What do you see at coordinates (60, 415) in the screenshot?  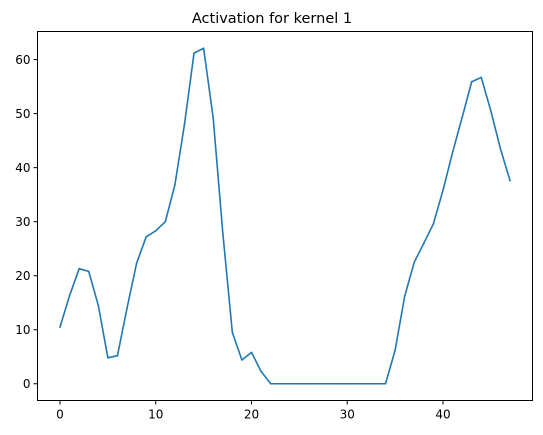 I see `x-tick-label: 0` at bounding box center [60, 415].